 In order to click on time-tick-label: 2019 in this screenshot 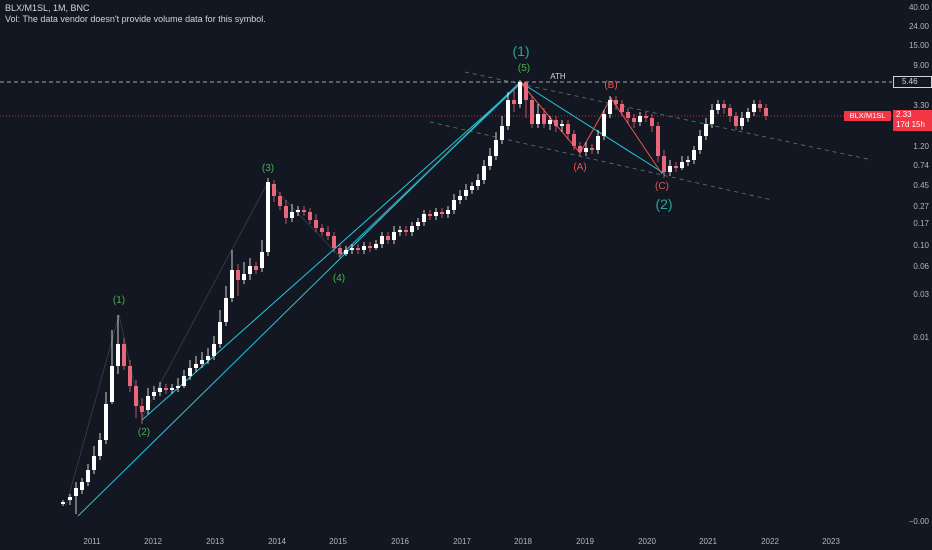, I will do `click(585, 541)`.